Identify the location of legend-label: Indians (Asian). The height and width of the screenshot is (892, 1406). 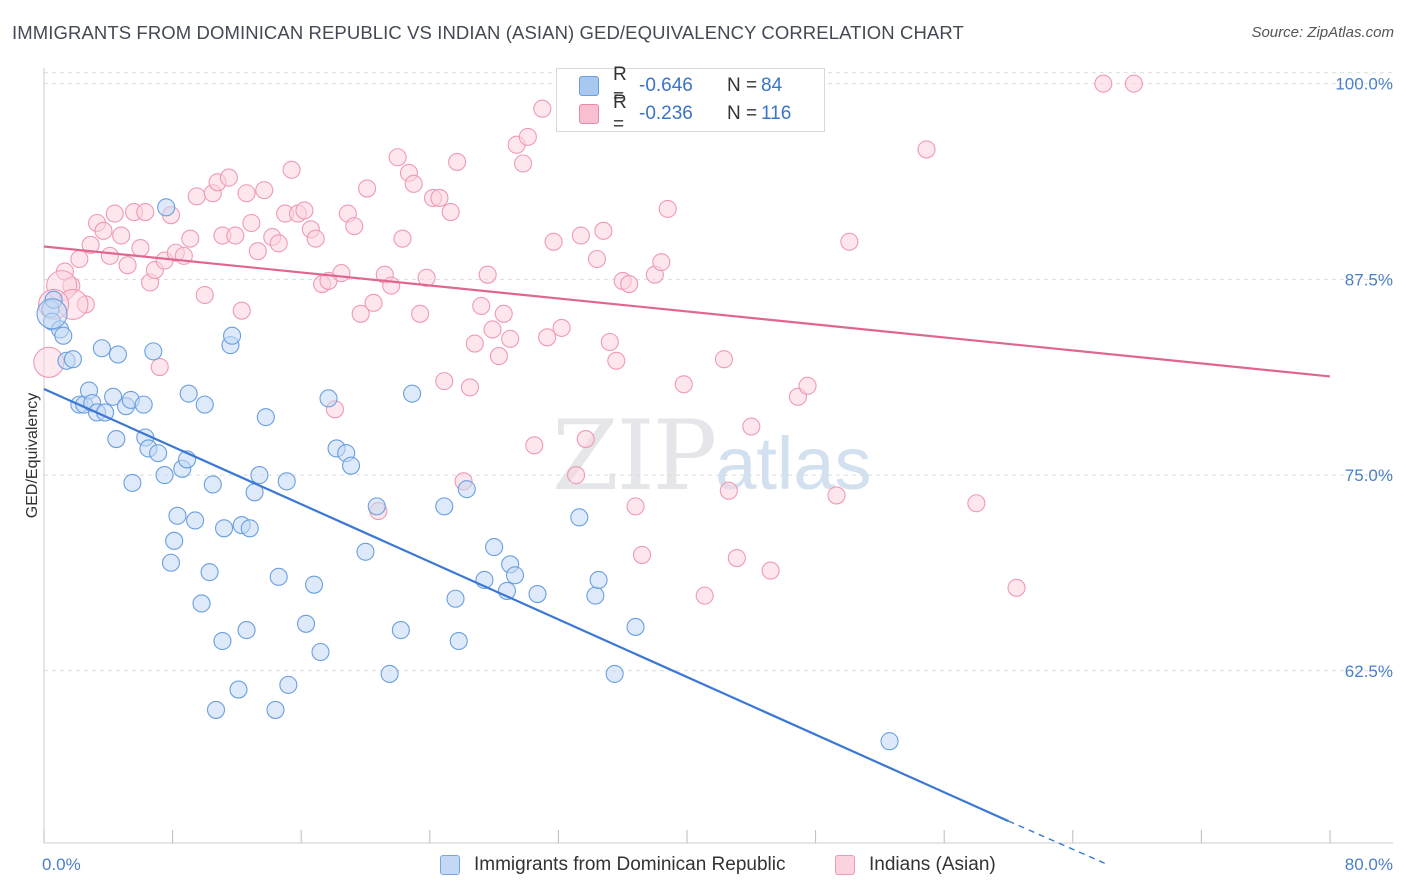
(932, 864).